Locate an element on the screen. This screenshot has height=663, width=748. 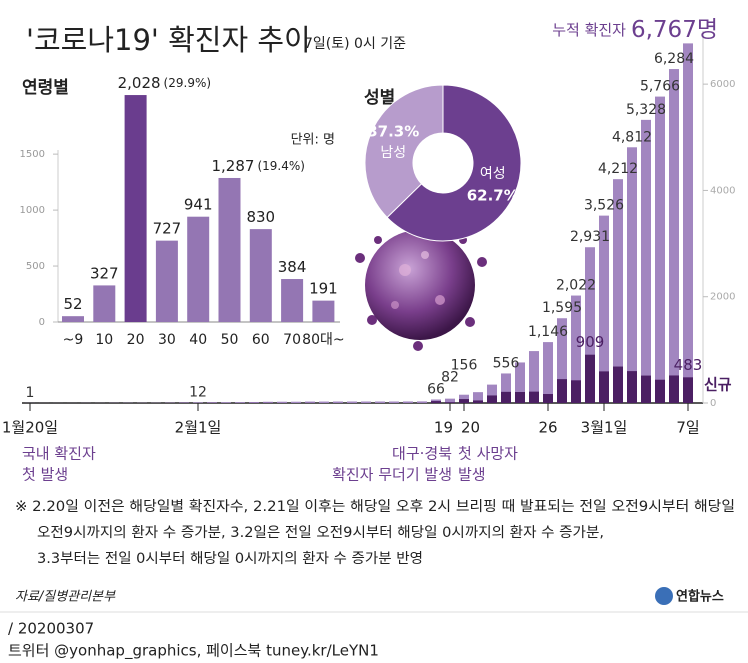
y2-tick-label: 6000 is located at coordinates (722, 84).